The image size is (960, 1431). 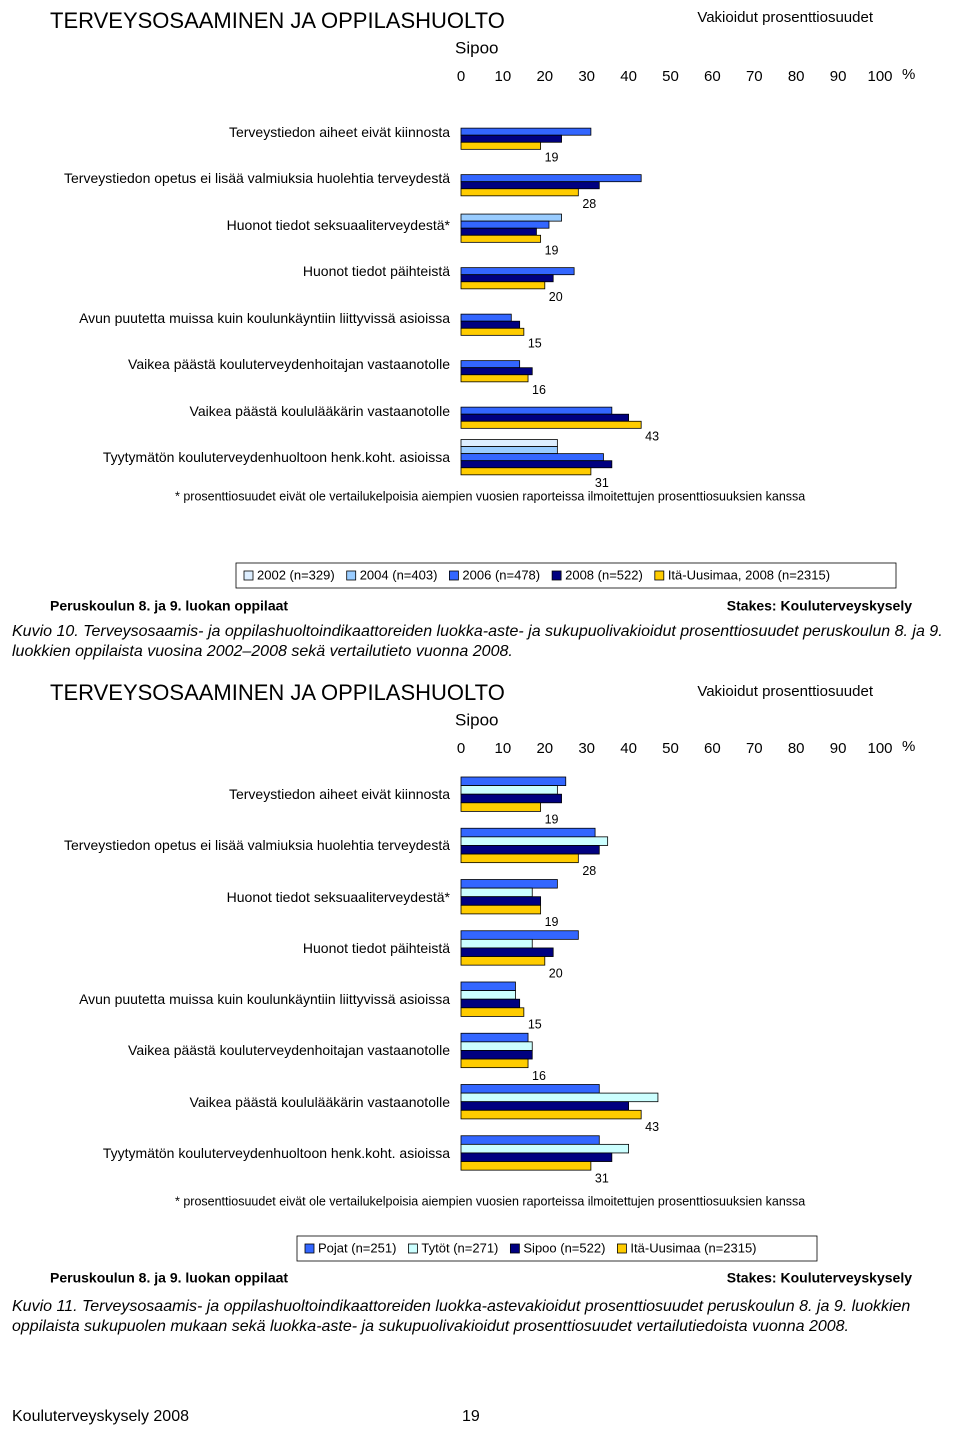 I want to click on legend-label: Itä-Uusimaa (n=2315), so click(x=693, y=1247).